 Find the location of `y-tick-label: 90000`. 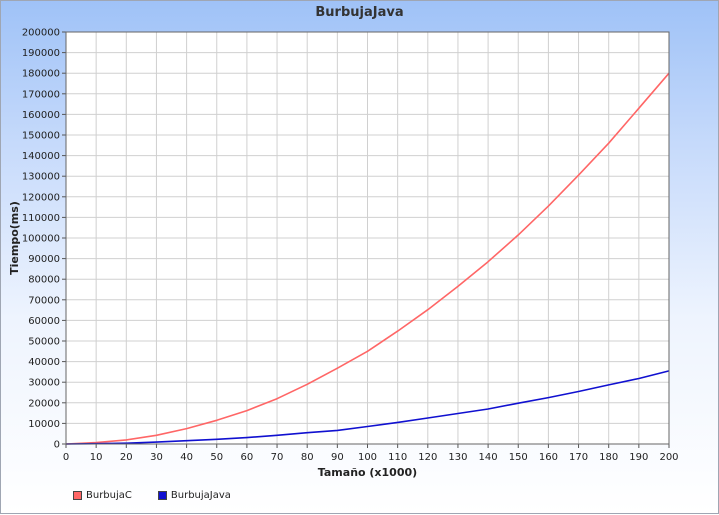

y-tick-label: 90000 is located at coordinates (44, 259).